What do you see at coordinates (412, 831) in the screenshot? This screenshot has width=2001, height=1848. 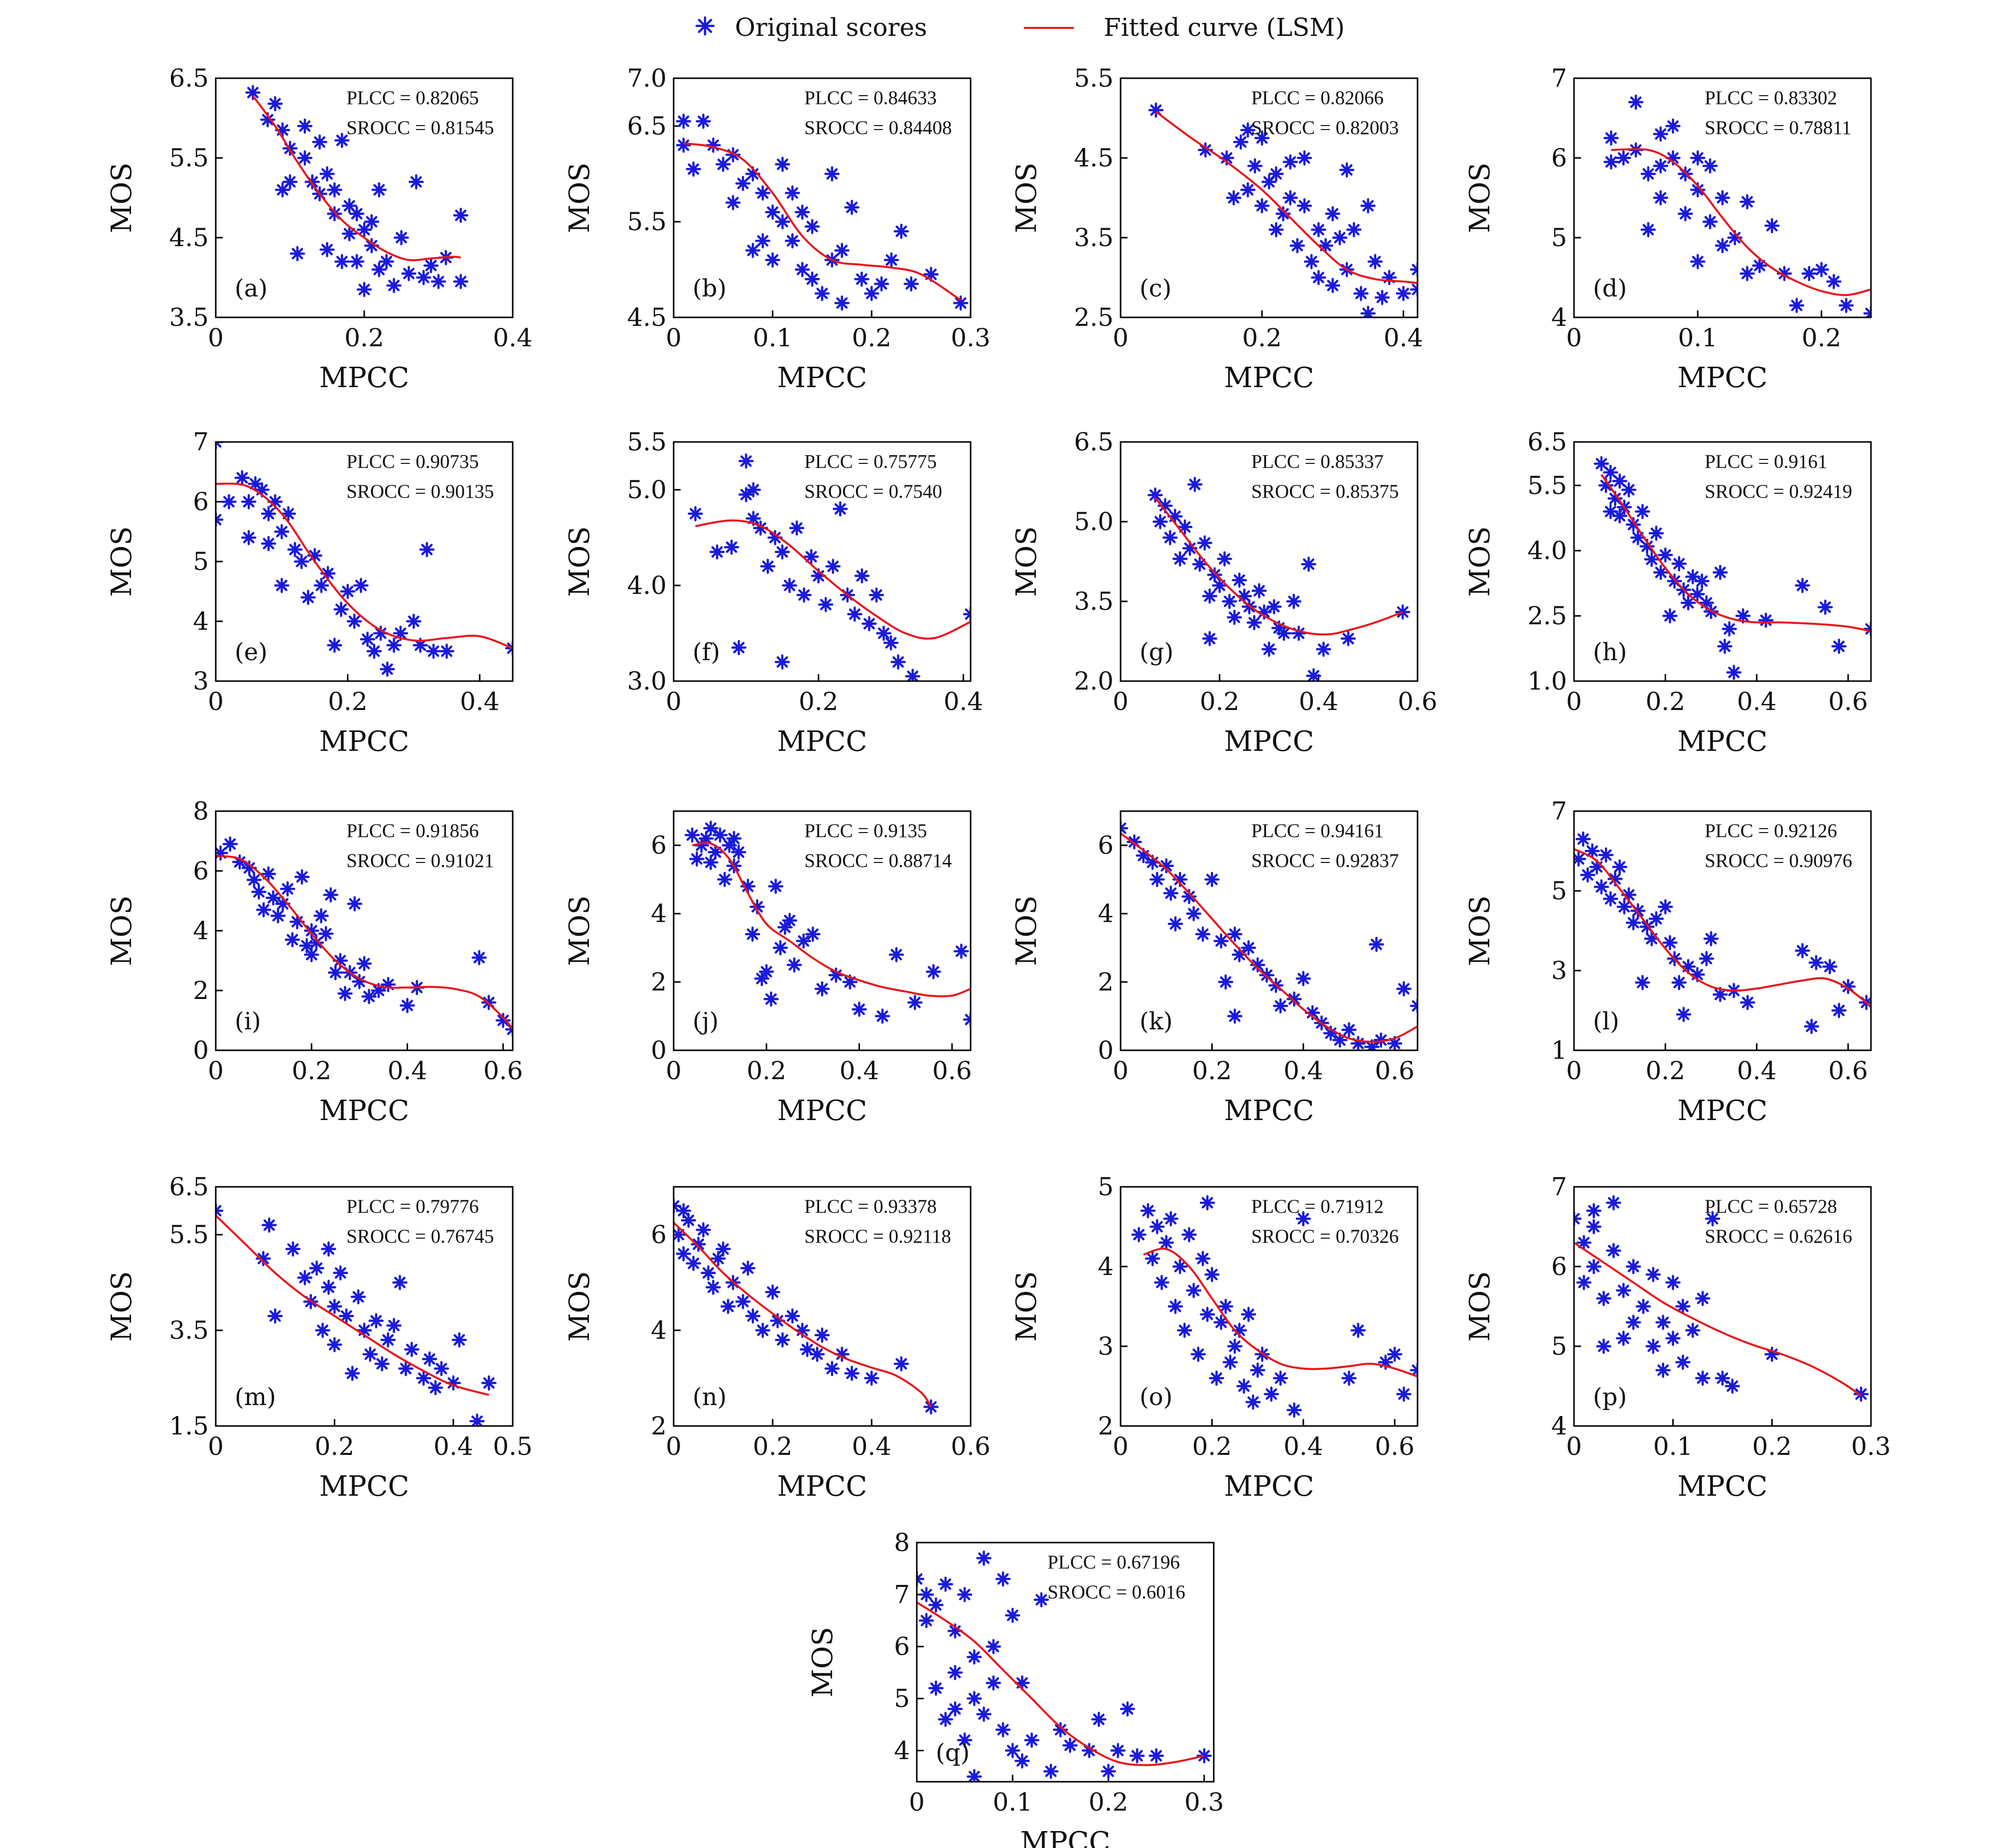 I see `plcc-label: PLCC = 0.91856` at bounding box center [412, 831].